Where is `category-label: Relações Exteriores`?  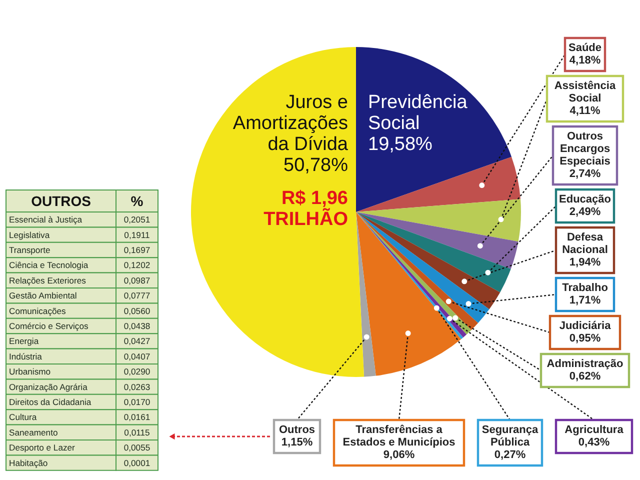 category-label: Relações Exteriores is located at coordinates (47, 280).